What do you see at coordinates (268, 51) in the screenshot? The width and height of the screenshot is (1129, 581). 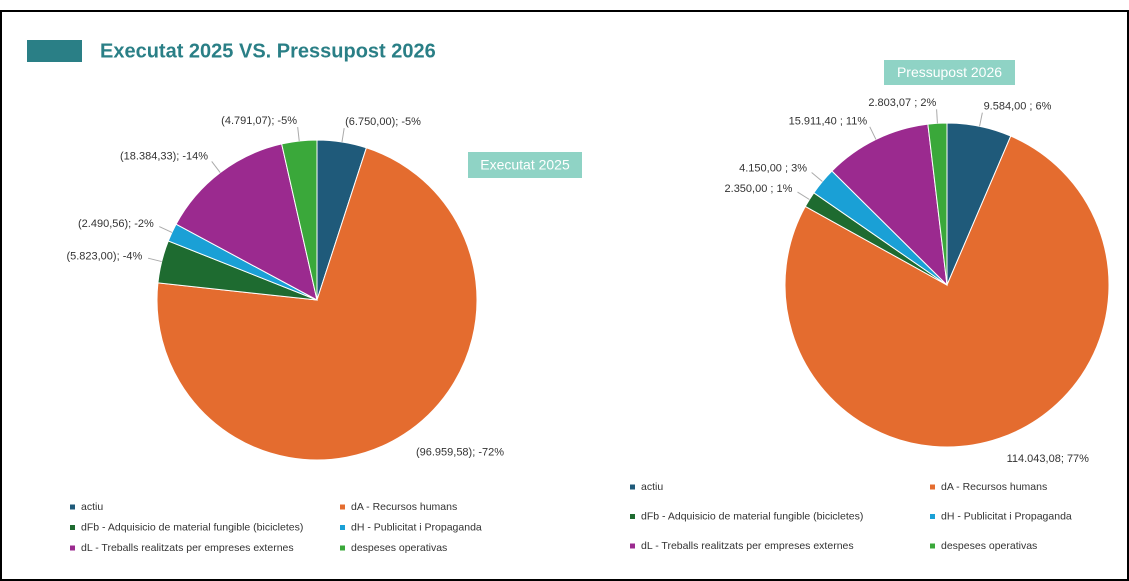 I see `page-title: Executat 2025 VS. Pressupost 2026` at bounding box center [268, 51].